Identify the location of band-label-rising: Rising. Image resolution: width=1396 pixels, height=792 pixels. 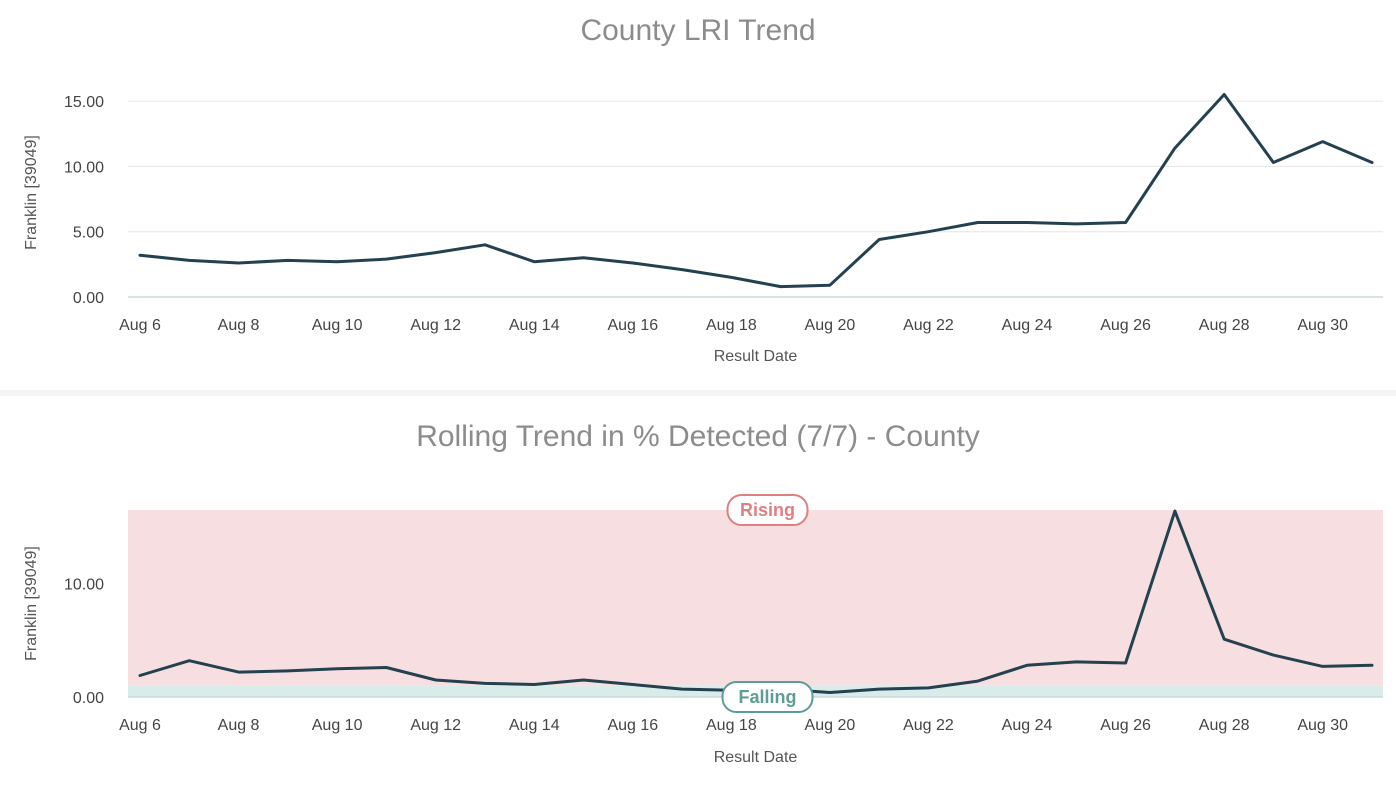
(767, 510).